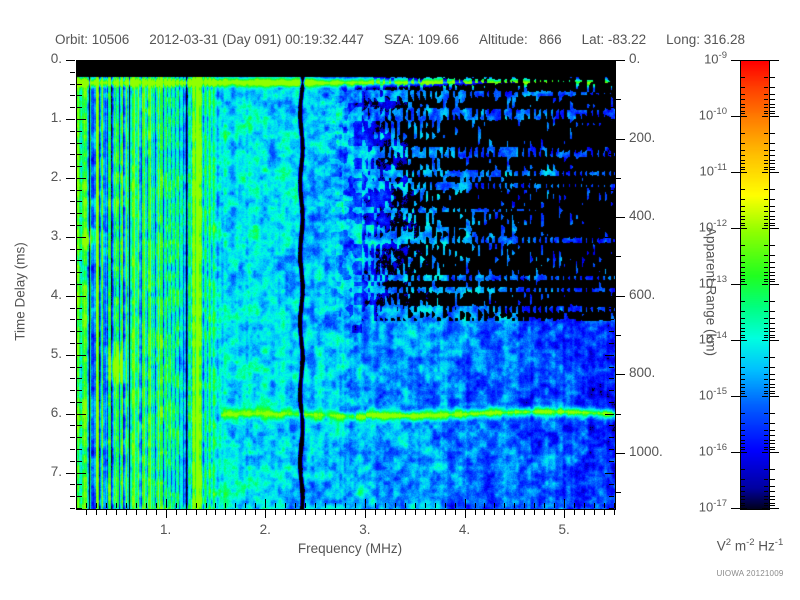  What do you see at coordinates (56, 353) in the screenshot?
I see `y-left-tick-label: 5.` at bounding box center [56, 353].